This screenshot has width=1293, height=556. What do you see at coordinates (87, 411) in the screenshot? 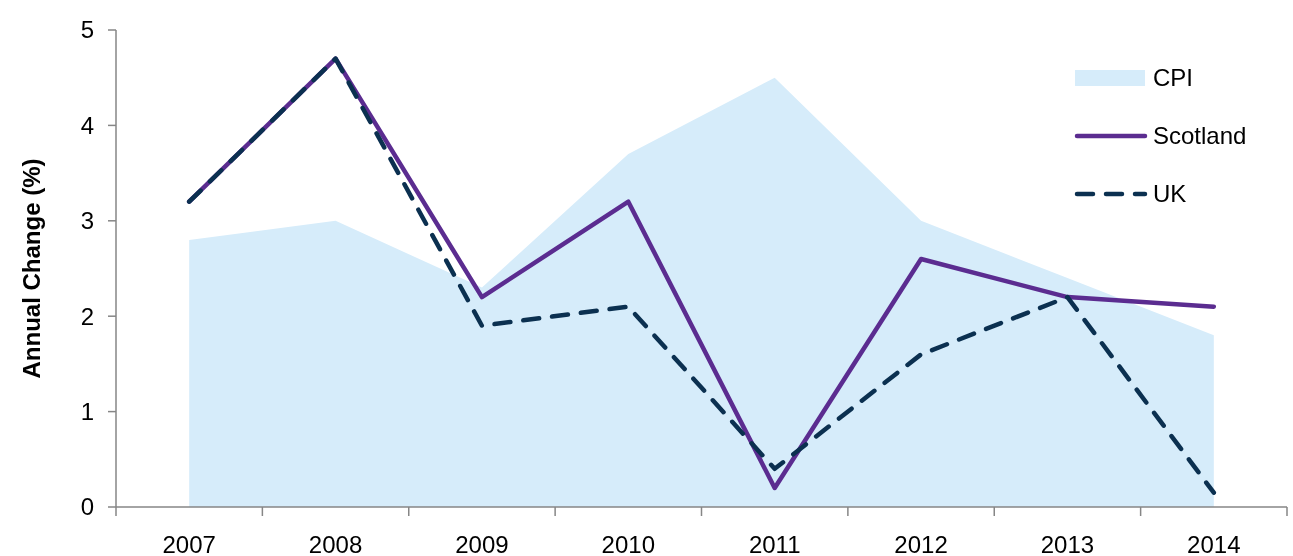
I see `y-tick-label: 1` at bounding box center [87, 411].